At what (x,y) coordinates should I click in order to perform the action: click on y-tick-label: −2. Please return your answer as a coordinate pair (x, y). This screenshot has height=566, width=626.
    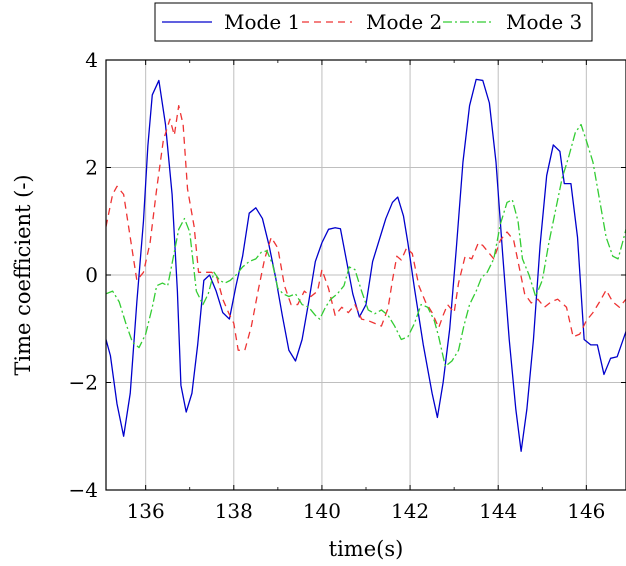
    Looking at the image, I should click on (83, 383).